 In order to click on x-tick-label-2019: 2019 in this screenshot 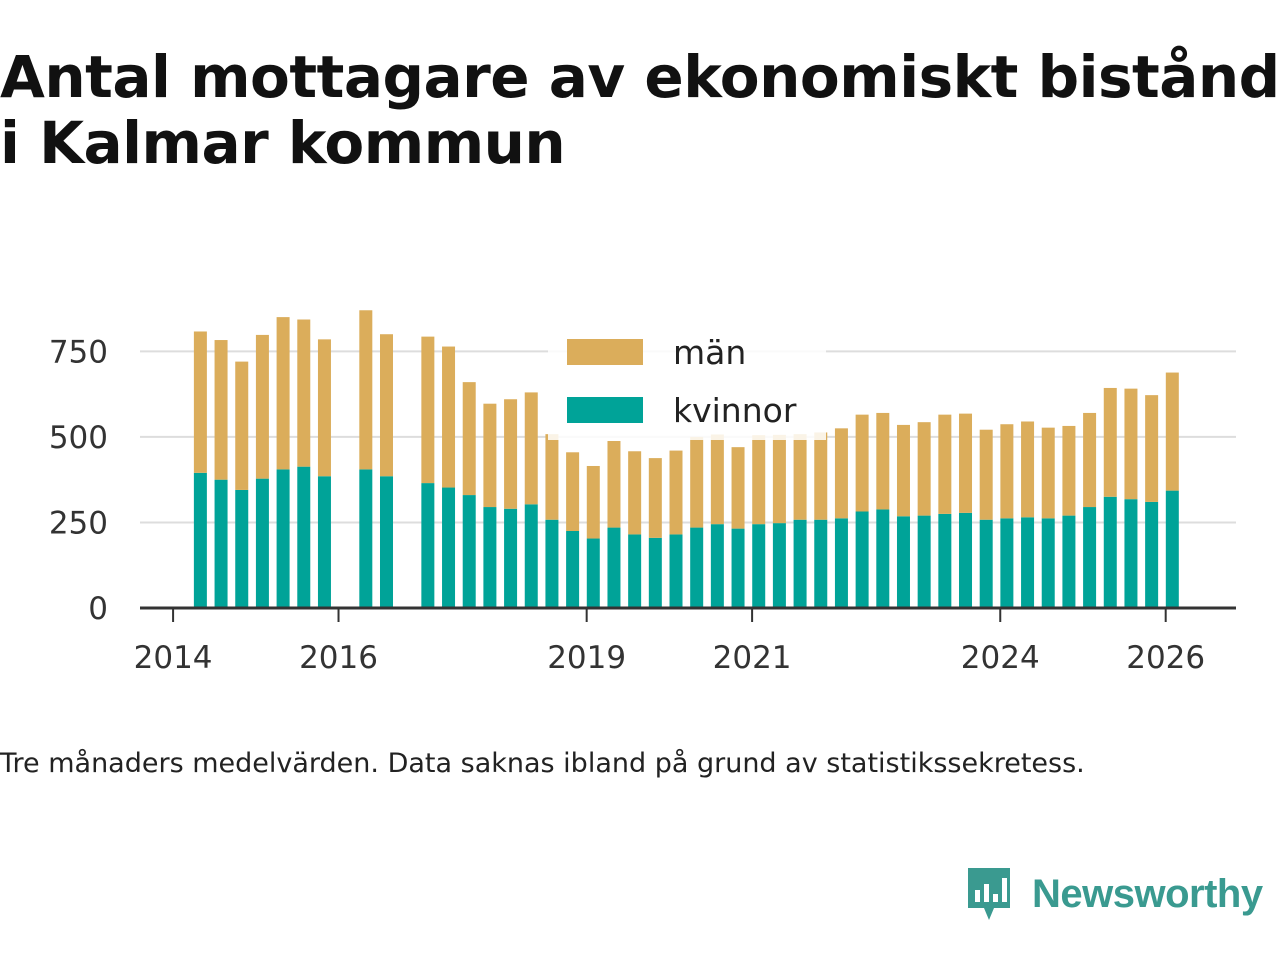, I will do `click(586, 658)`.